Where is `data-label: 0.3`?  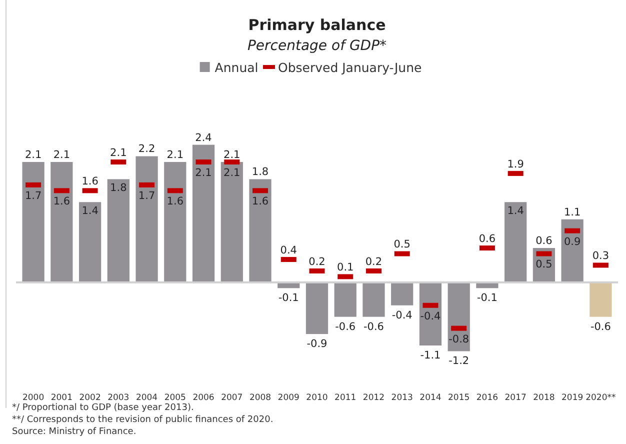
data-label: 0.3 is located at coordinates (601, 256).